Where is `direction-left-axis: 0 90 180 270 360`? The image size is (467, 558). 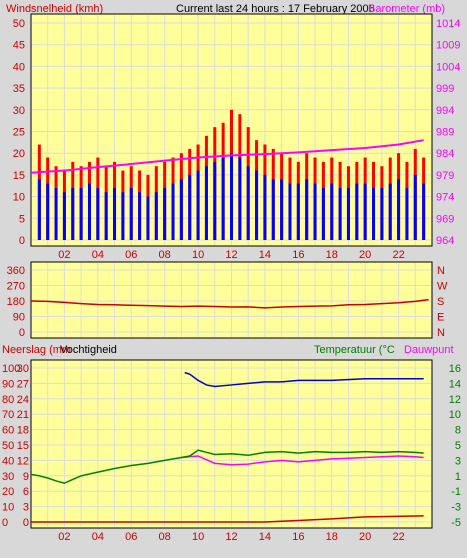 direction-left-axis: 0 90 180 270 360 is located at coordinates (16, 302).